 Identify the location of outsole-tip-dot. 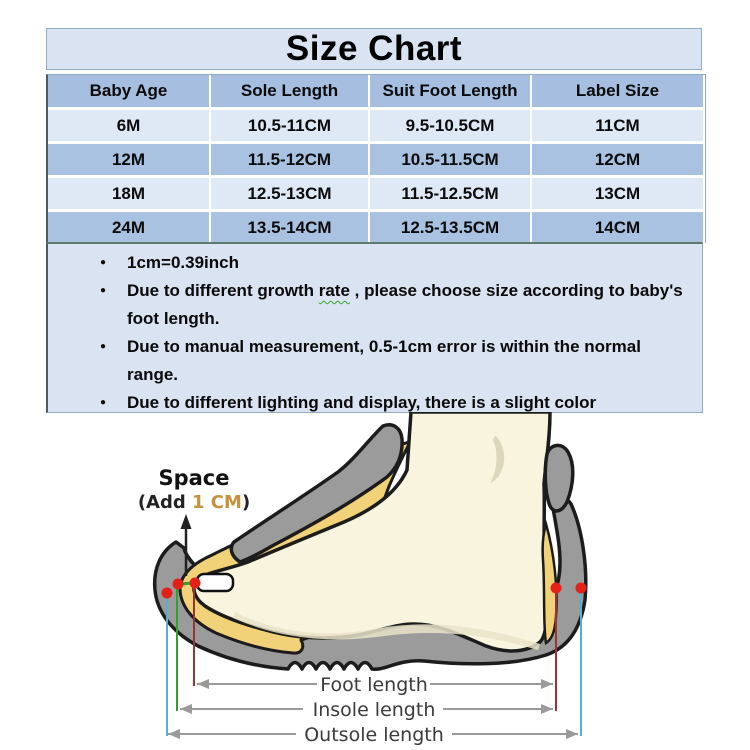
(167, 593).